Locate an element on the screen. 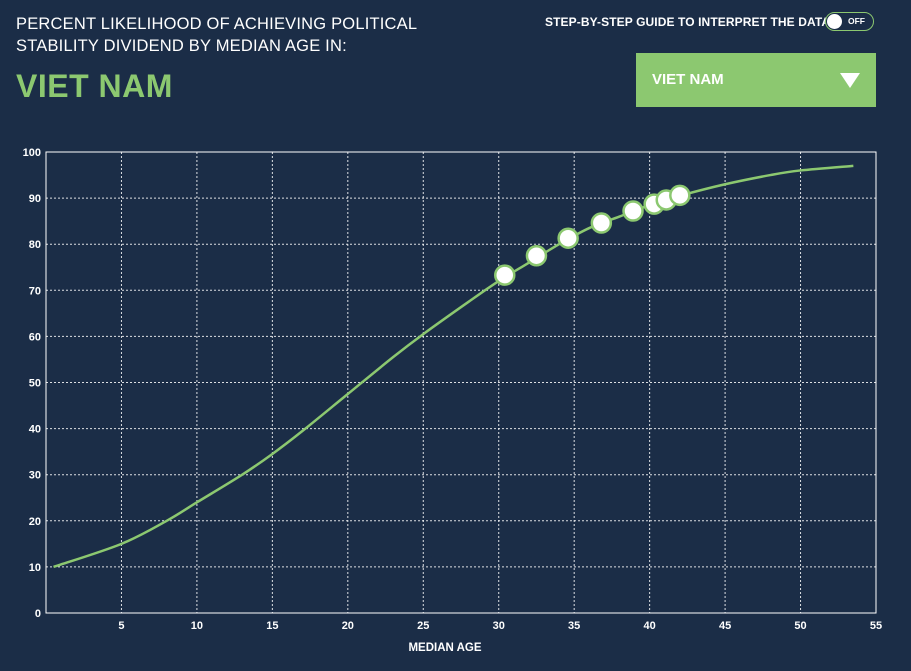  y-tick-label: 90 is located at coordinates (35, 199).